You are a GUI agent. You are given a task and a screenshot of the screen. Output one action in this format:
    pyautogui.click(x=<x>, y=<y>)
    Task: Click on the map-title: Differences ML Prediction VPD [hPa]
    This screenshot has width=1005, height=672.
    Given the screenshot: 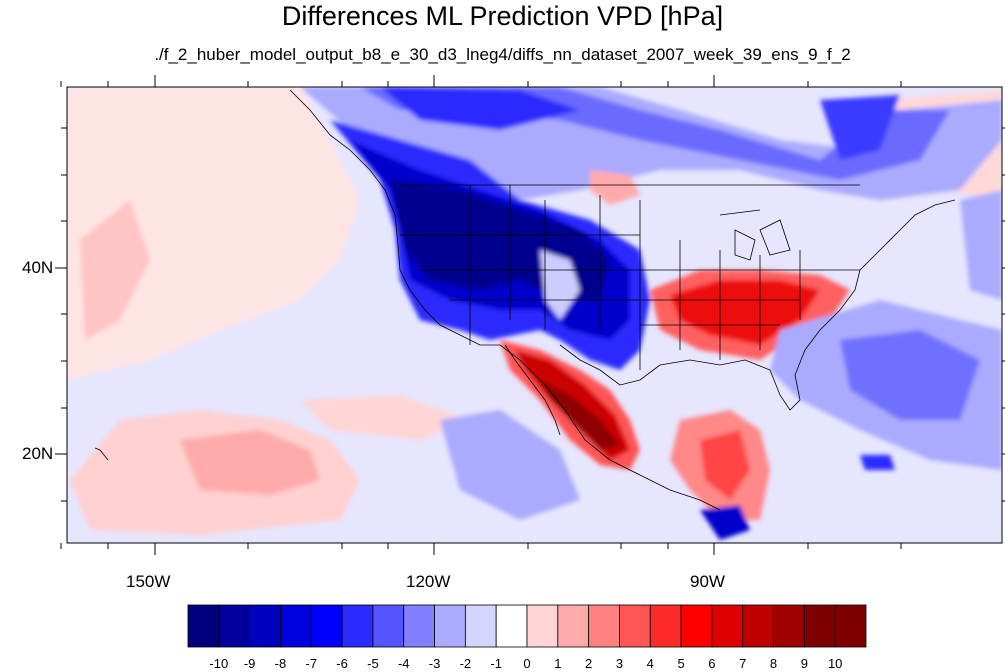 What is the action you would take?
    pyautogui.click(x=502, y=16)
    